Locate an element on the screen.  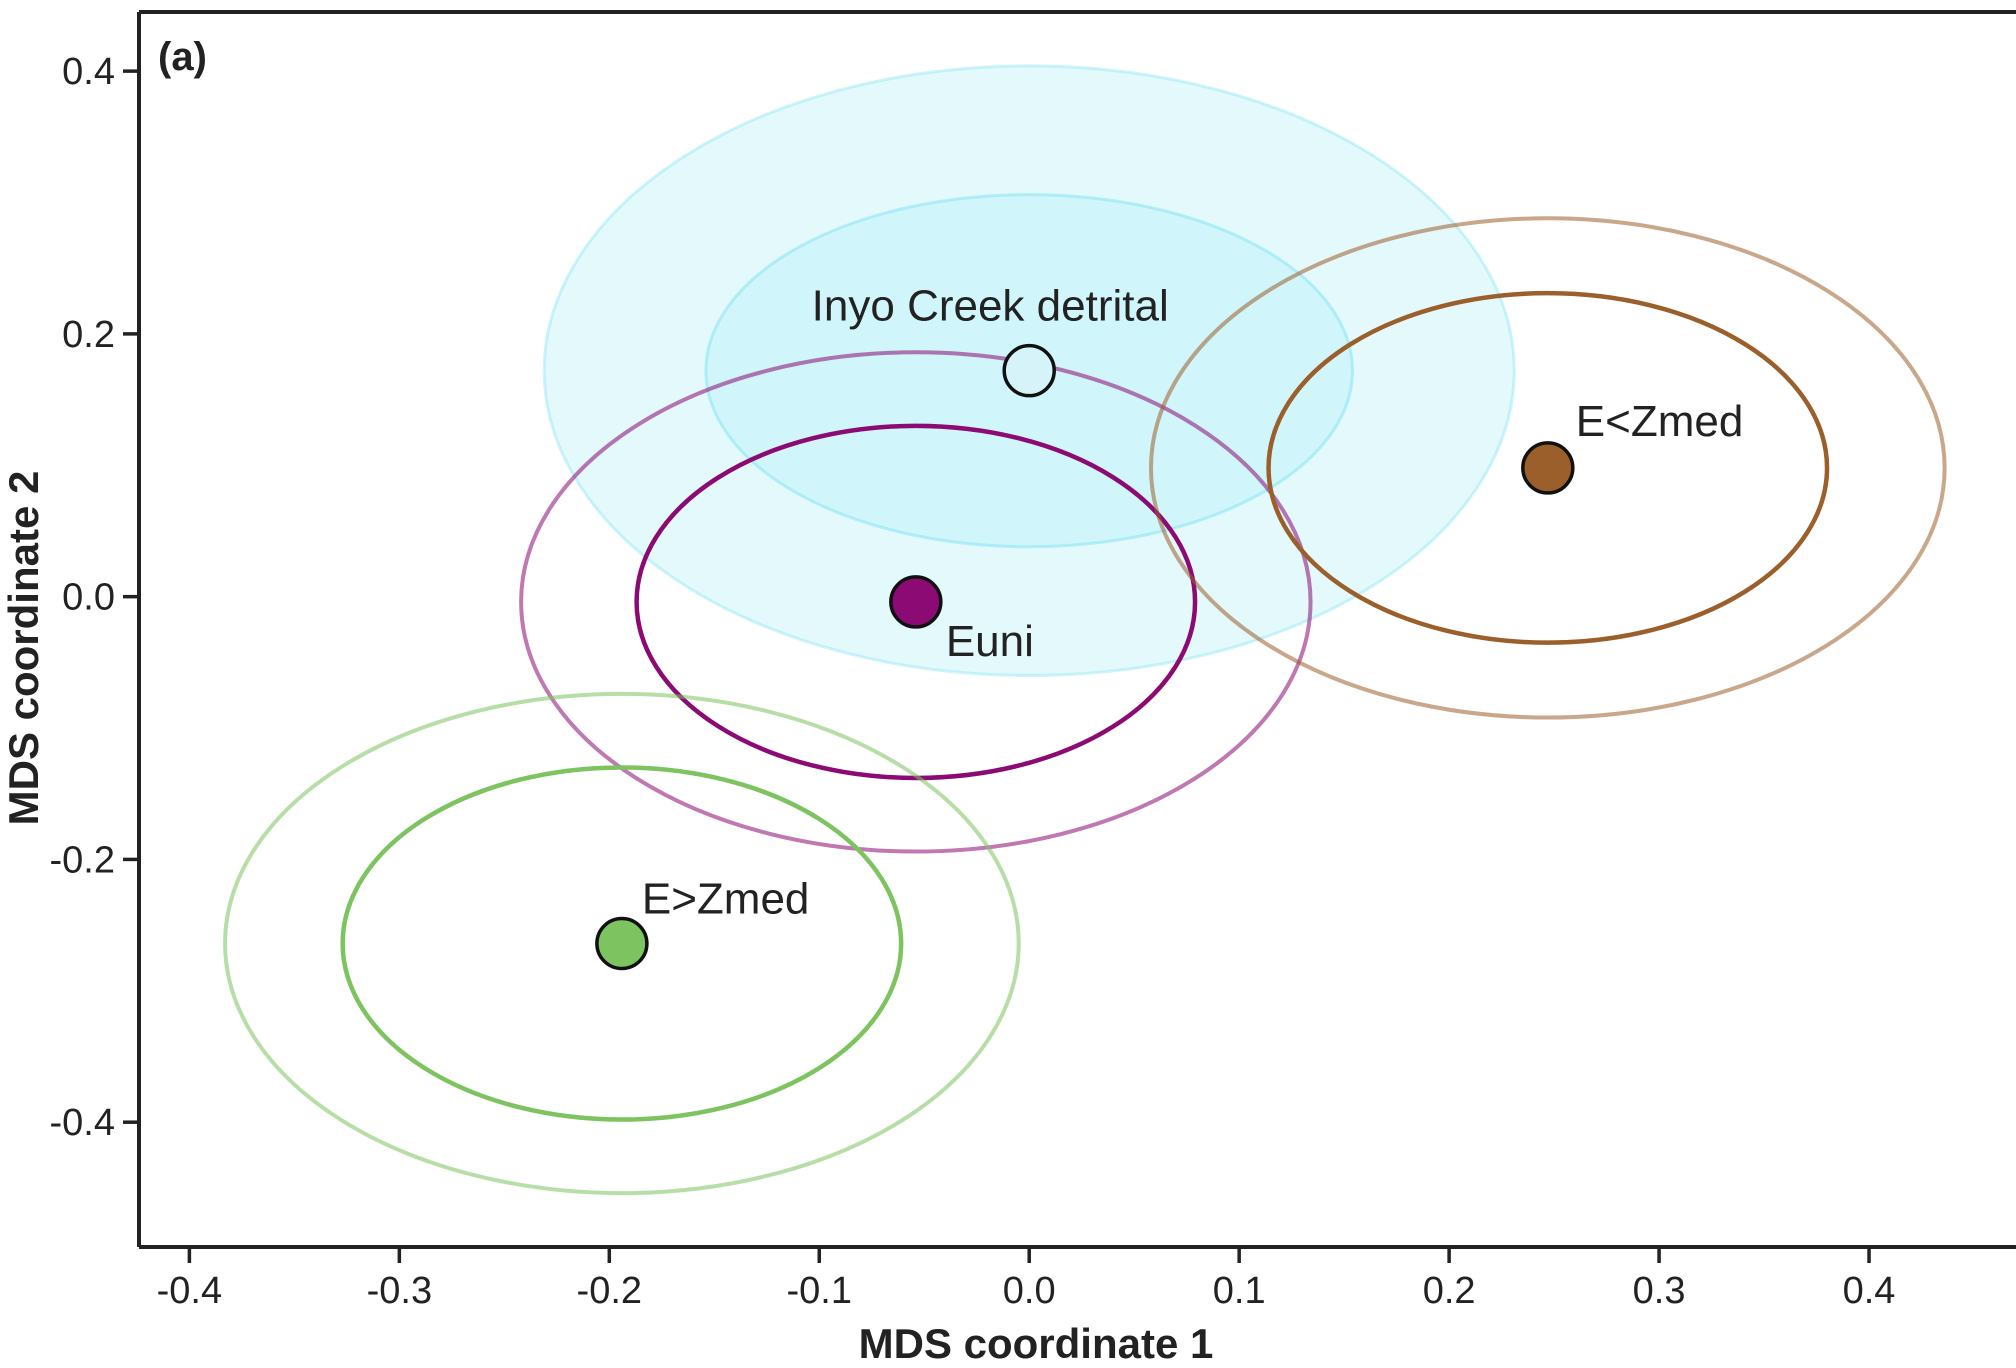
e-lt-zmed-outer-ellipse is located at coordinates (1547, 468).